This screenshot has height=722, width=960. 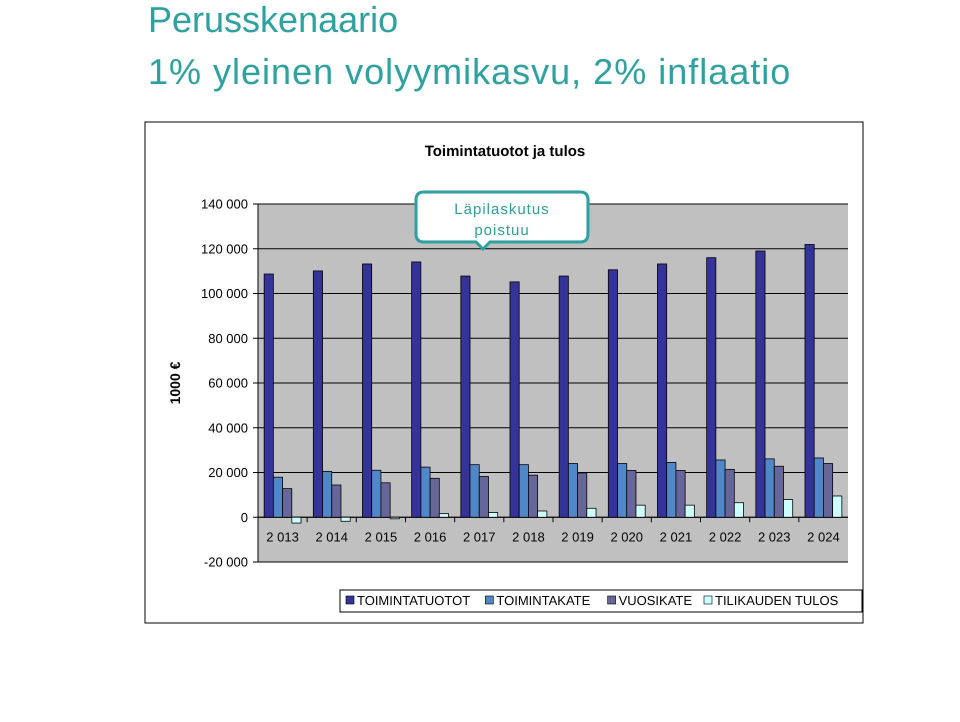 What do you see at coordinates (273, 20) in the screenshot?
I see `chart-title: Perusskenaario` at bounding box center [273, 20].